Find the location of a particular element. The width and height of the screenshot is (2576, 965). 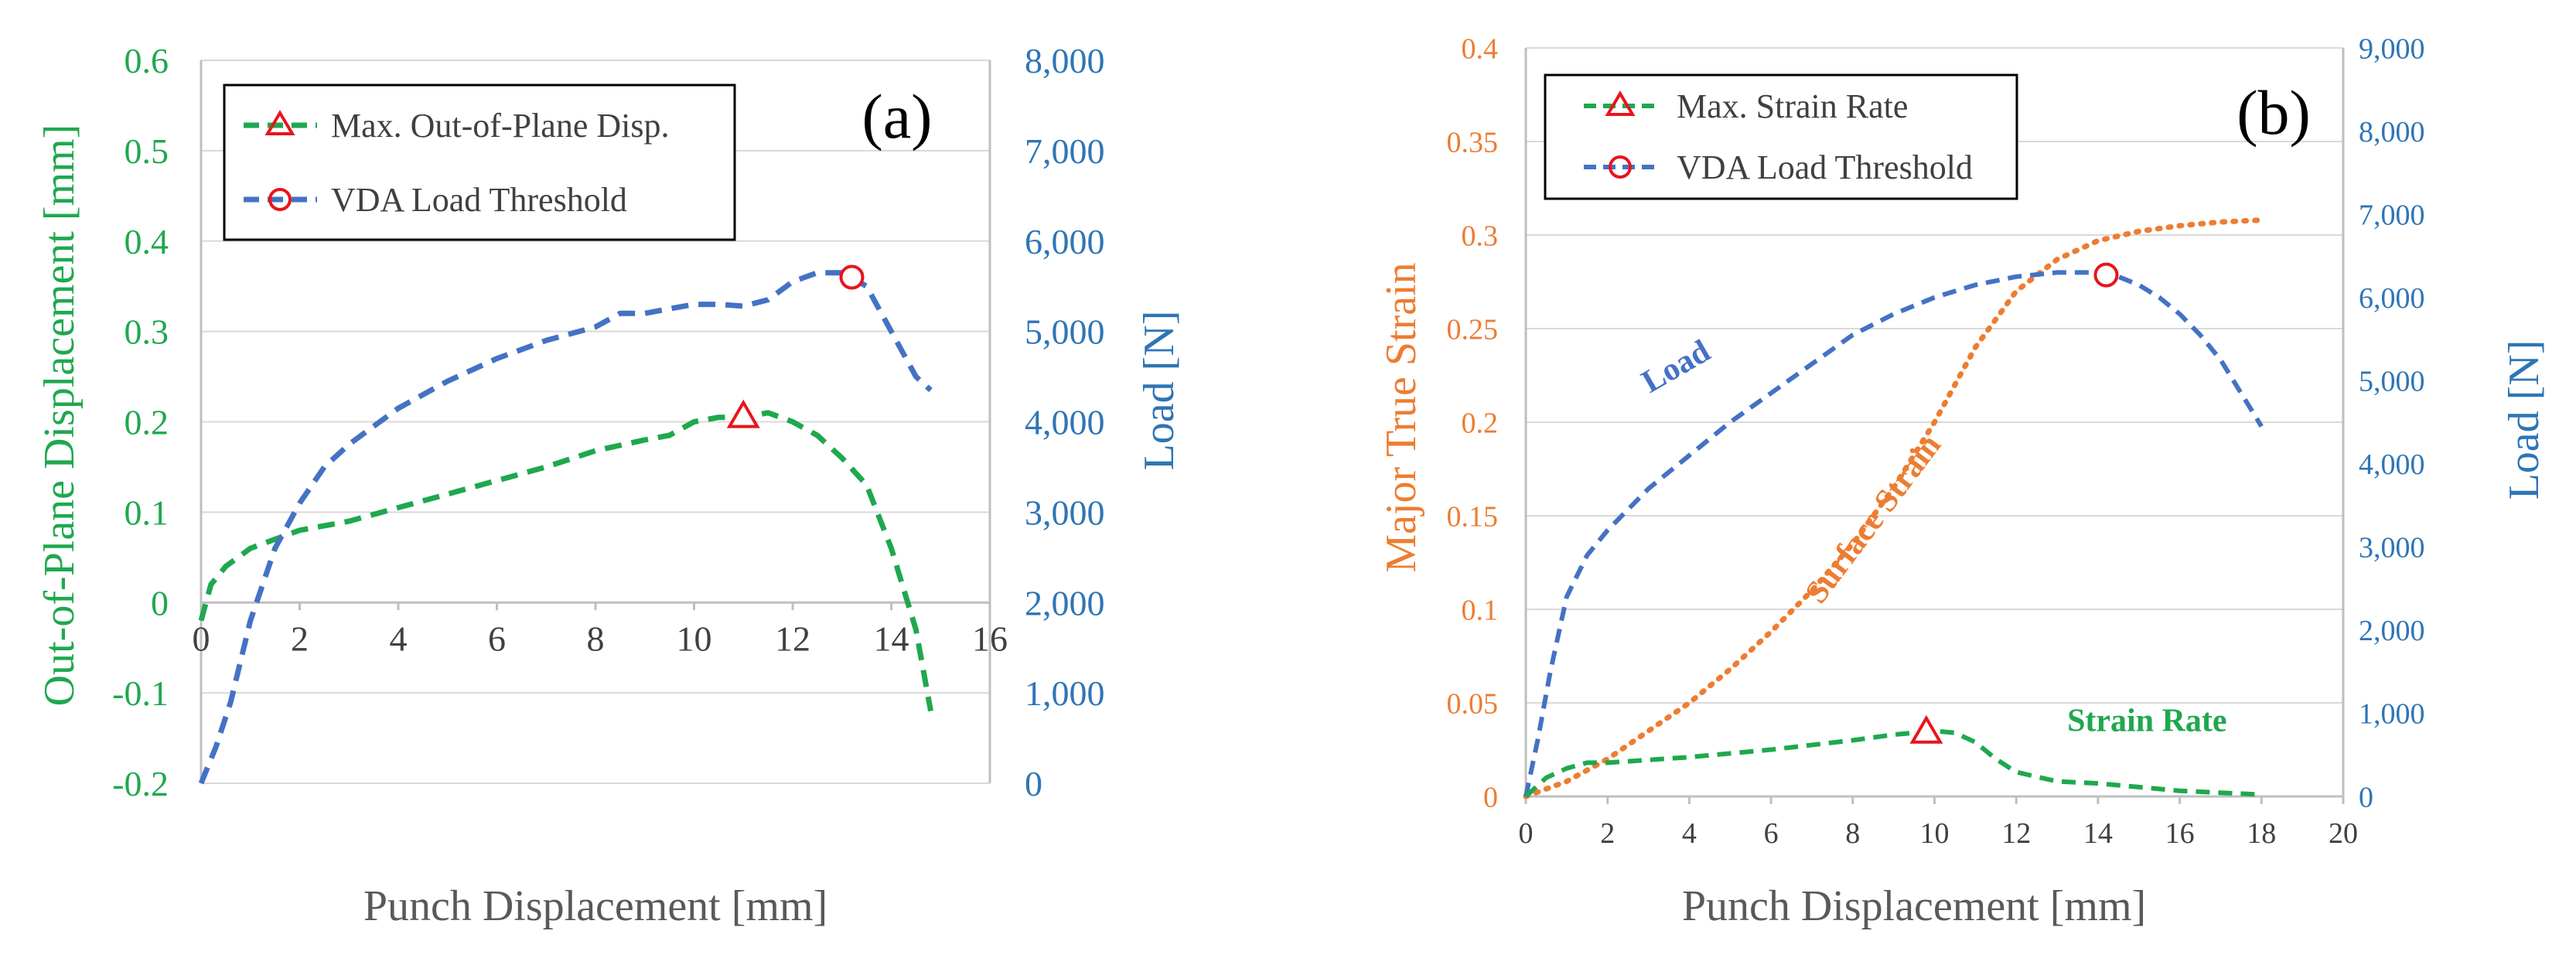

panel-b-strain-rate-line is located at coordinates (1893, 763).